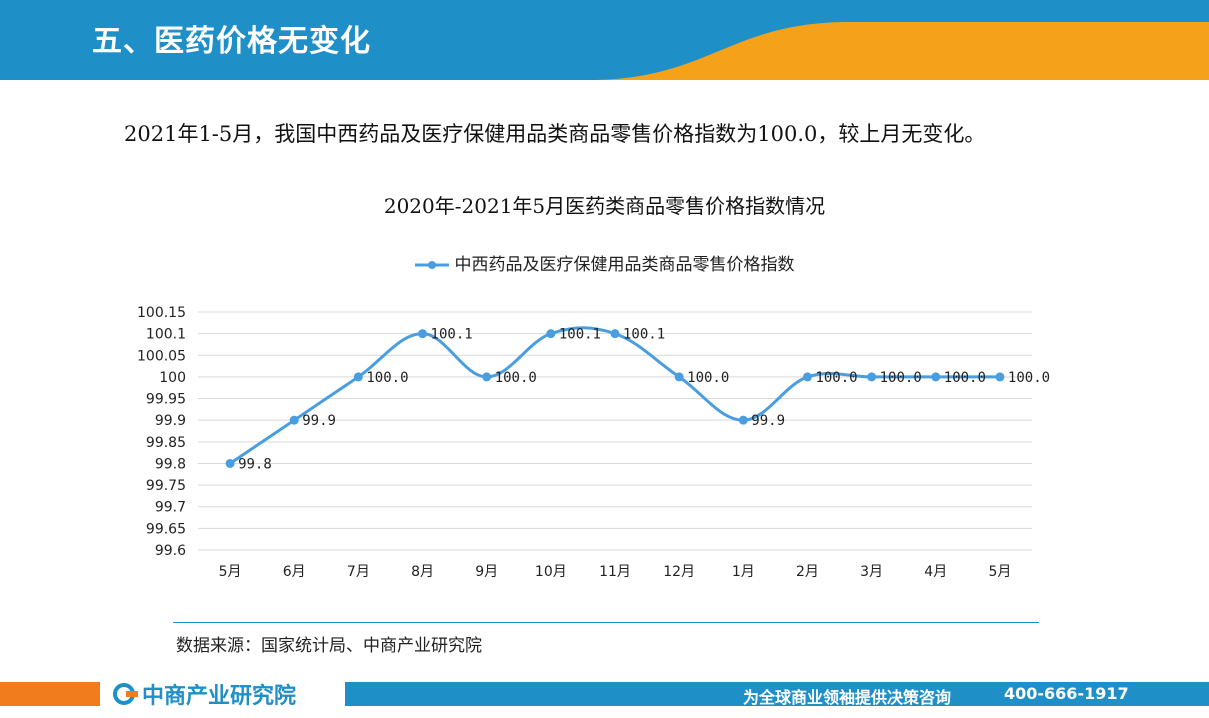 The image size is (1209, 718). I want to click on y-tick-label: 99.75, so click(166, 486).